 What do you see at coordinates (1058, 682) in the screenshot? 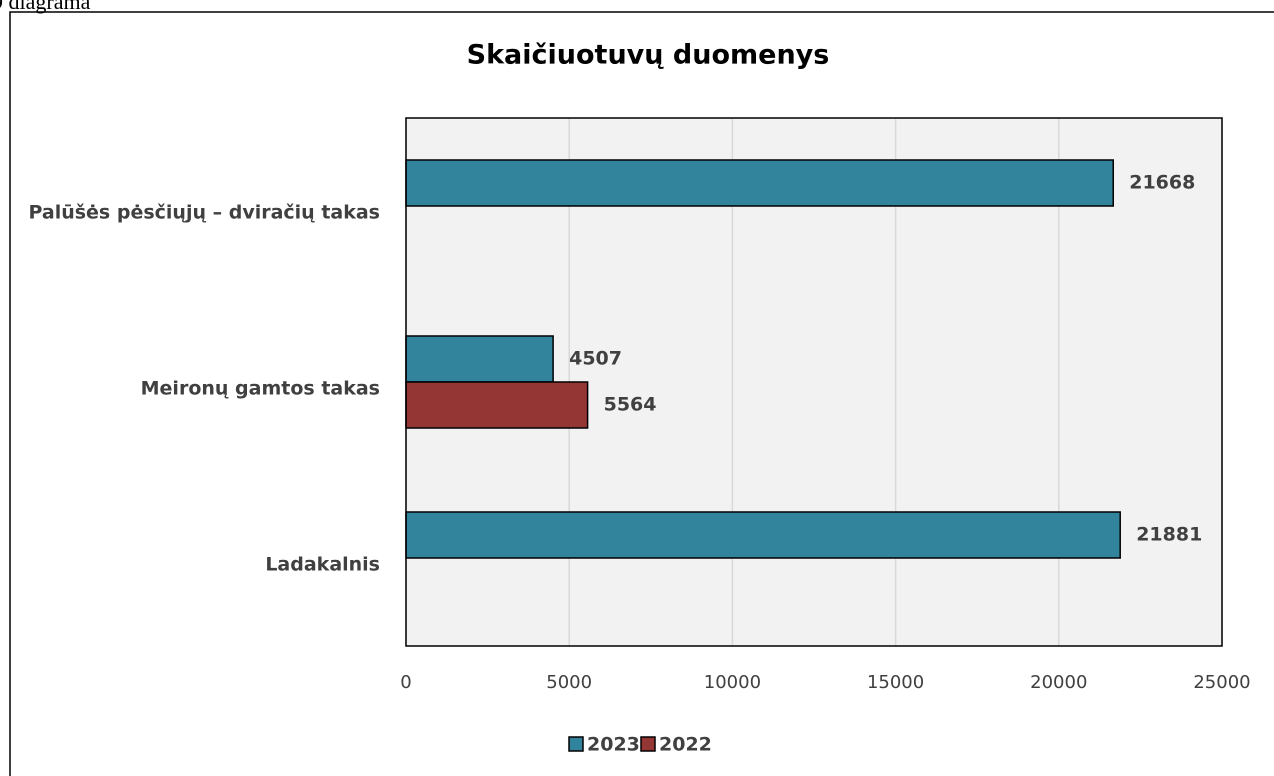
I see `x-tick-label: 20000` at bounding box center [1058, 682].